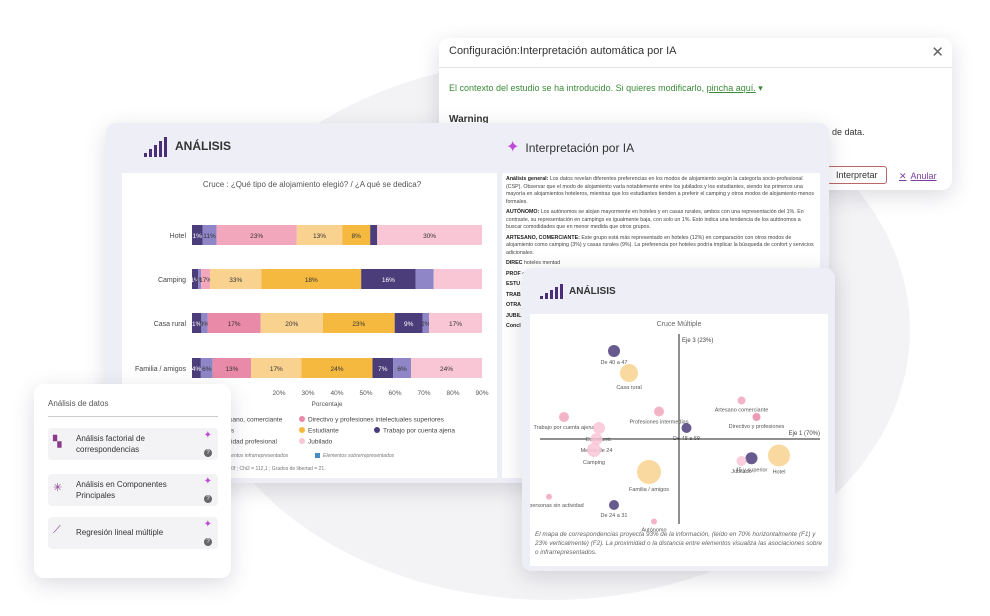  I want to click on sparkle-icon: ✦, so click(207, 435).